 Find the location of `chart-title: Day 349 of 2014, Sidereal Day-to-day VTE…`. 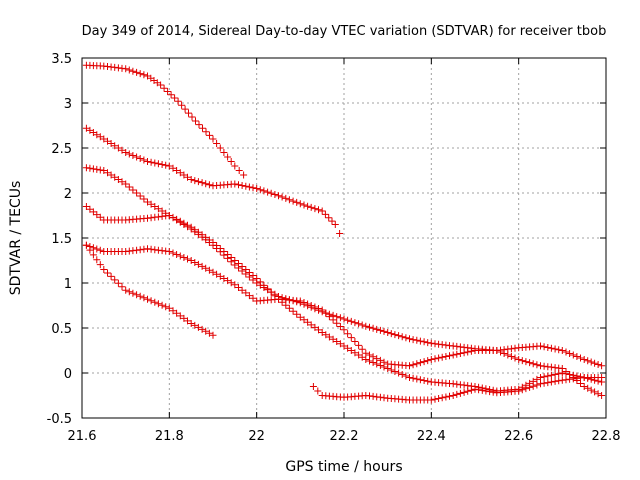

chart-title: Day 349 of 2014, Sidereal Day-to-day VTE… is located at coordinates (344, 31).